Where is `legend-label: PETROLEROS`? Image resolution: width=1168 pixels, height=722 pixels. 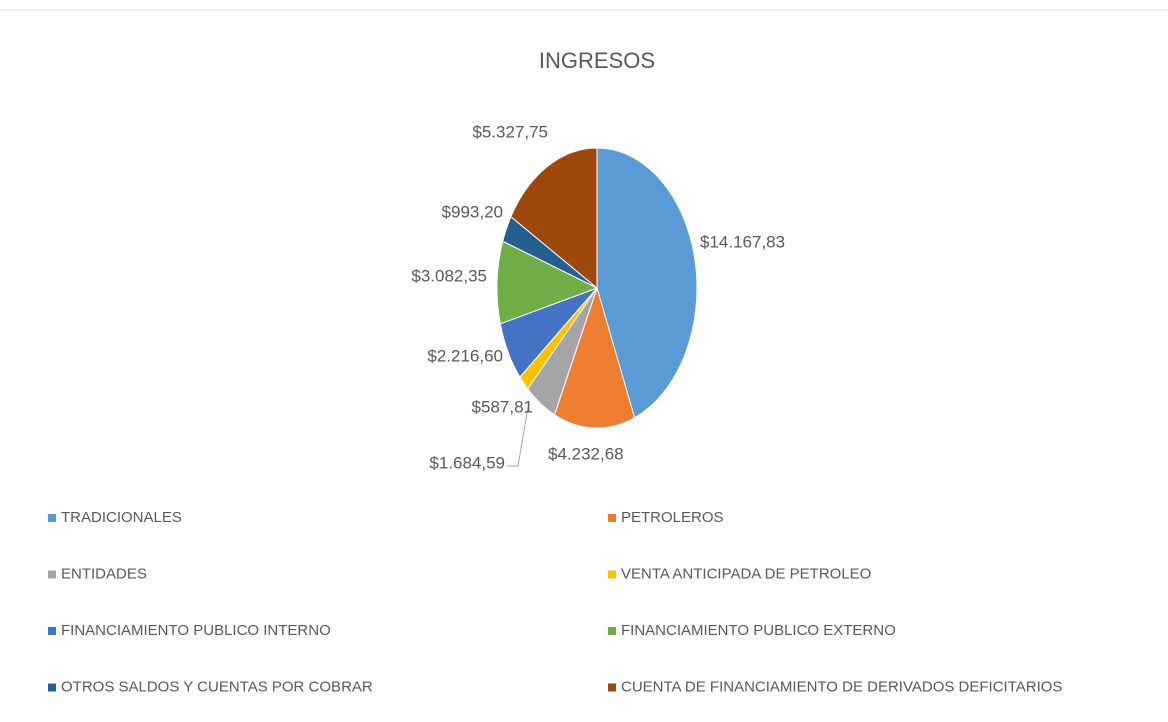
legend-label: PETROLEROS is located at coordinates (672, 517).